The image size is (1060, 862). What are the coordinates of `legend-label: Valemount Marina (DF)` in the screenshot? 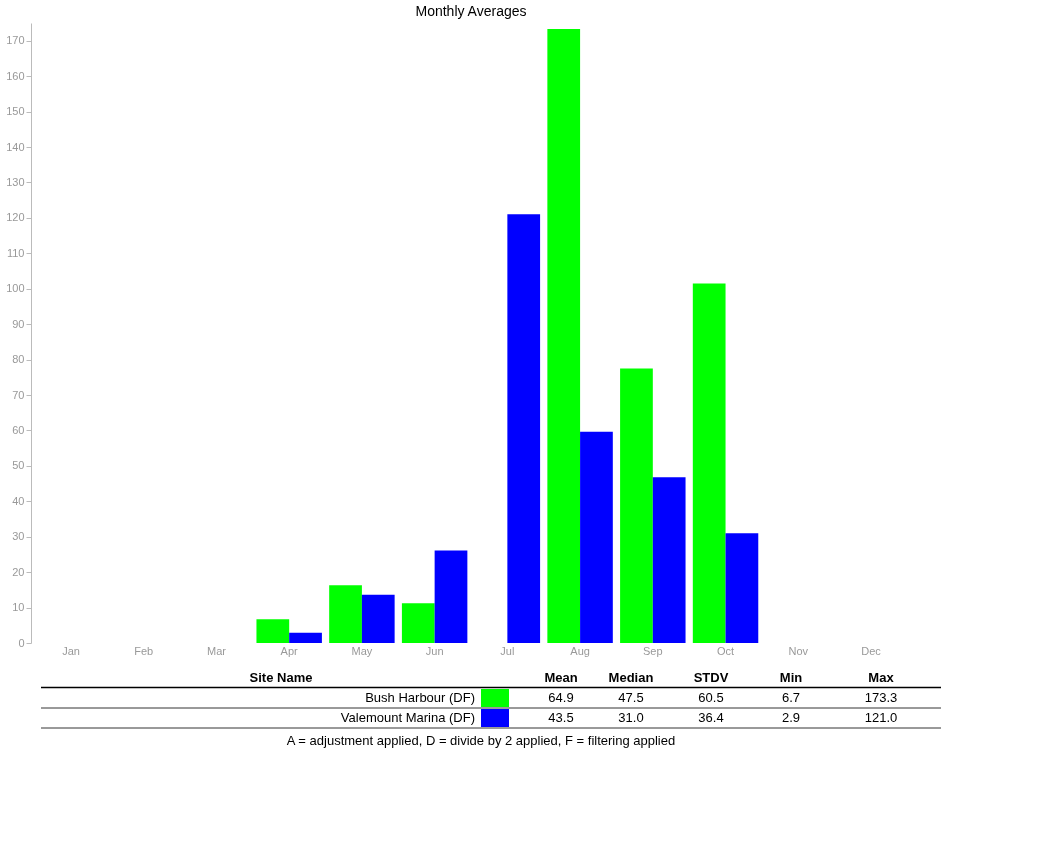 It's located at (407, 717).